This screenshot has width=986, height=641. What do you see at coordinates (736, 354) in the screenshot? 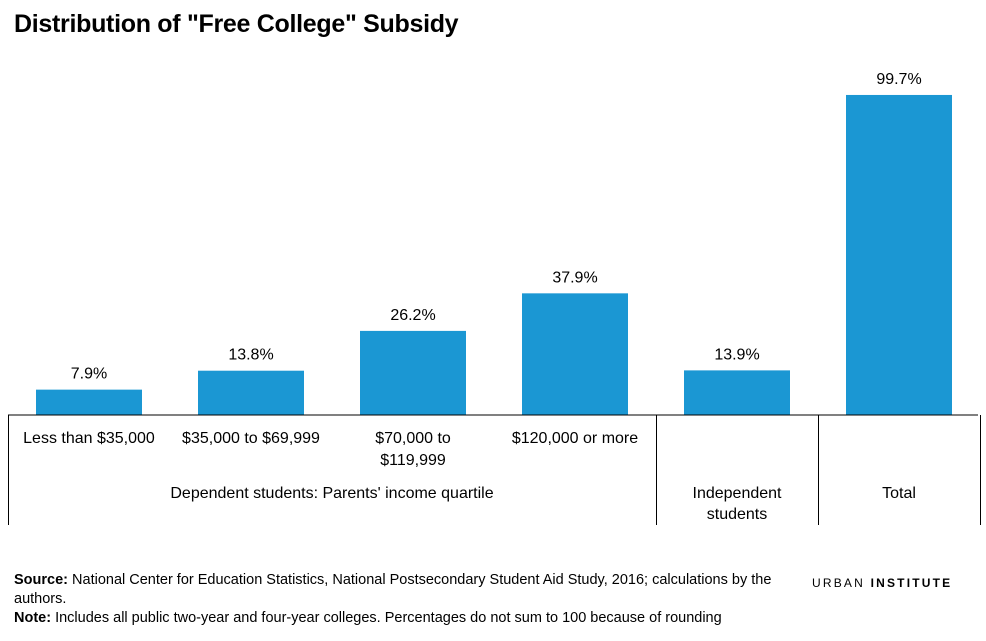
I see `value-label-5: 13.9%` at bounding box center [736, 354].